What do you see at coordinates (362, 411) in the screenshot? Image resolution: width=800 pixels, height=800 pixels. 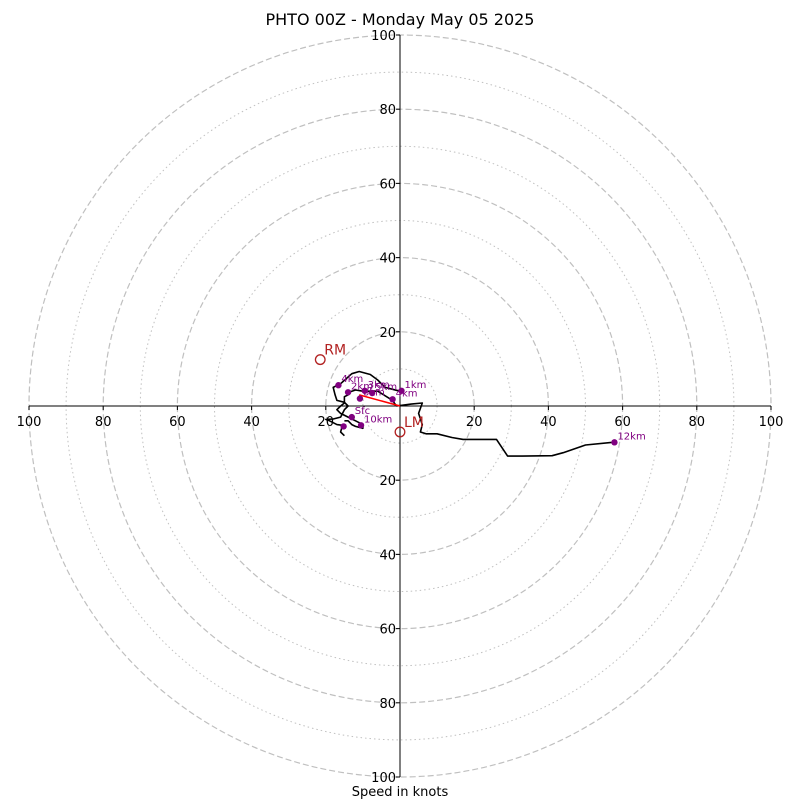 I see `height-marker-label: Sfc` at bounding box center [362, 411].